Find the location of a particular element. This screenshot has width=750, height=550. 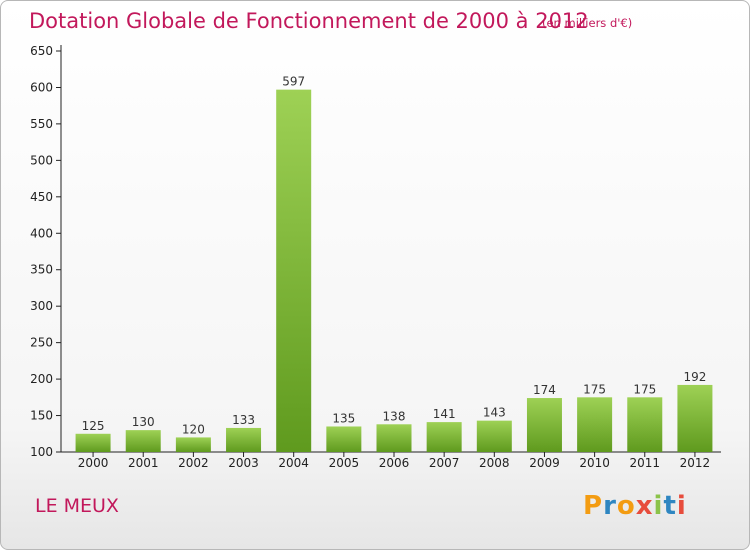

x-tick-label: 2007 is located at coordinates (444, 463).